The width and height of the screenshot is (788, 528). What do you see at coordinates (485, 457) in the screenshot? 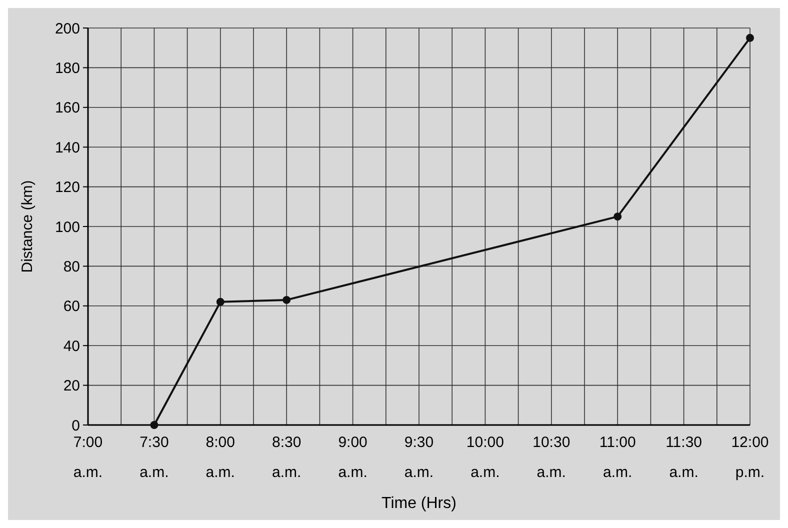
I see `x-tick-label: 10:00 a.m.` at bounding box center [485, 457].